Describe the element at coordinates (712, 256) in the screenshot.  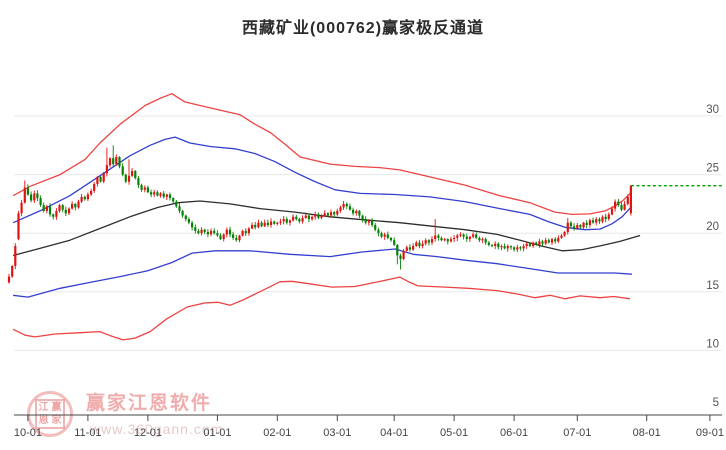
I see `y-axis-labels: 30 25 20 15 10 5` at that location.